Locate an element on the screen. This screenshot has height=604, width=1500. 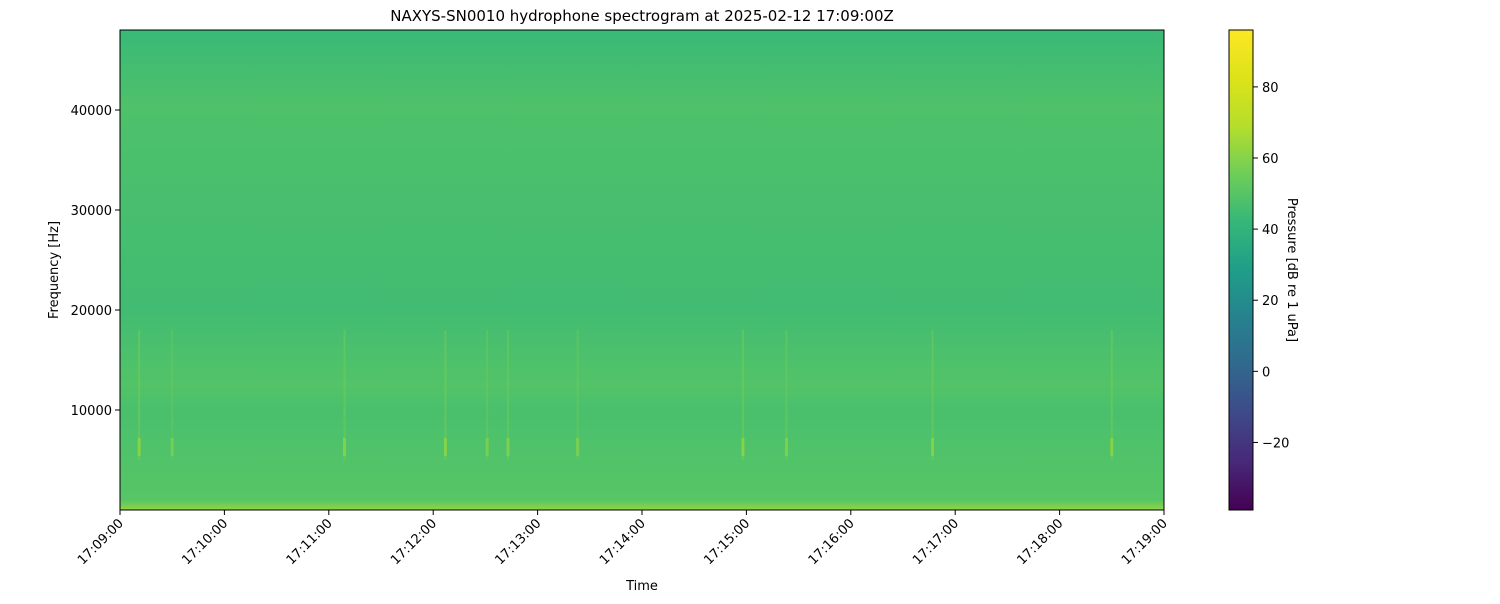
y-tick-label: 20000 is located at coordinates (91, 311).